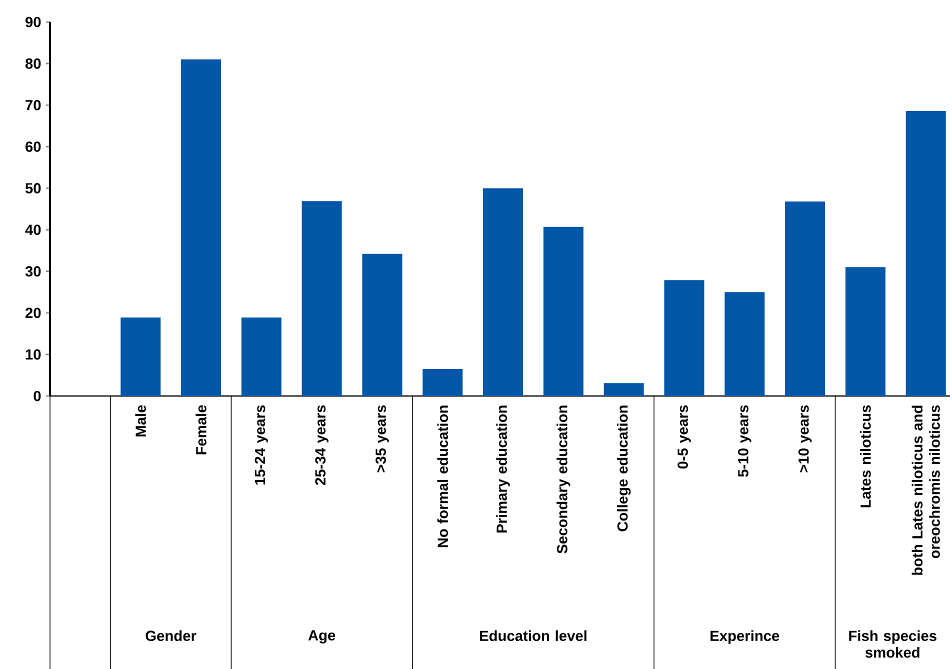 This screenshot has width=952, height=669. I want to click on x-tick-label: >10 years, so click(805, 438).